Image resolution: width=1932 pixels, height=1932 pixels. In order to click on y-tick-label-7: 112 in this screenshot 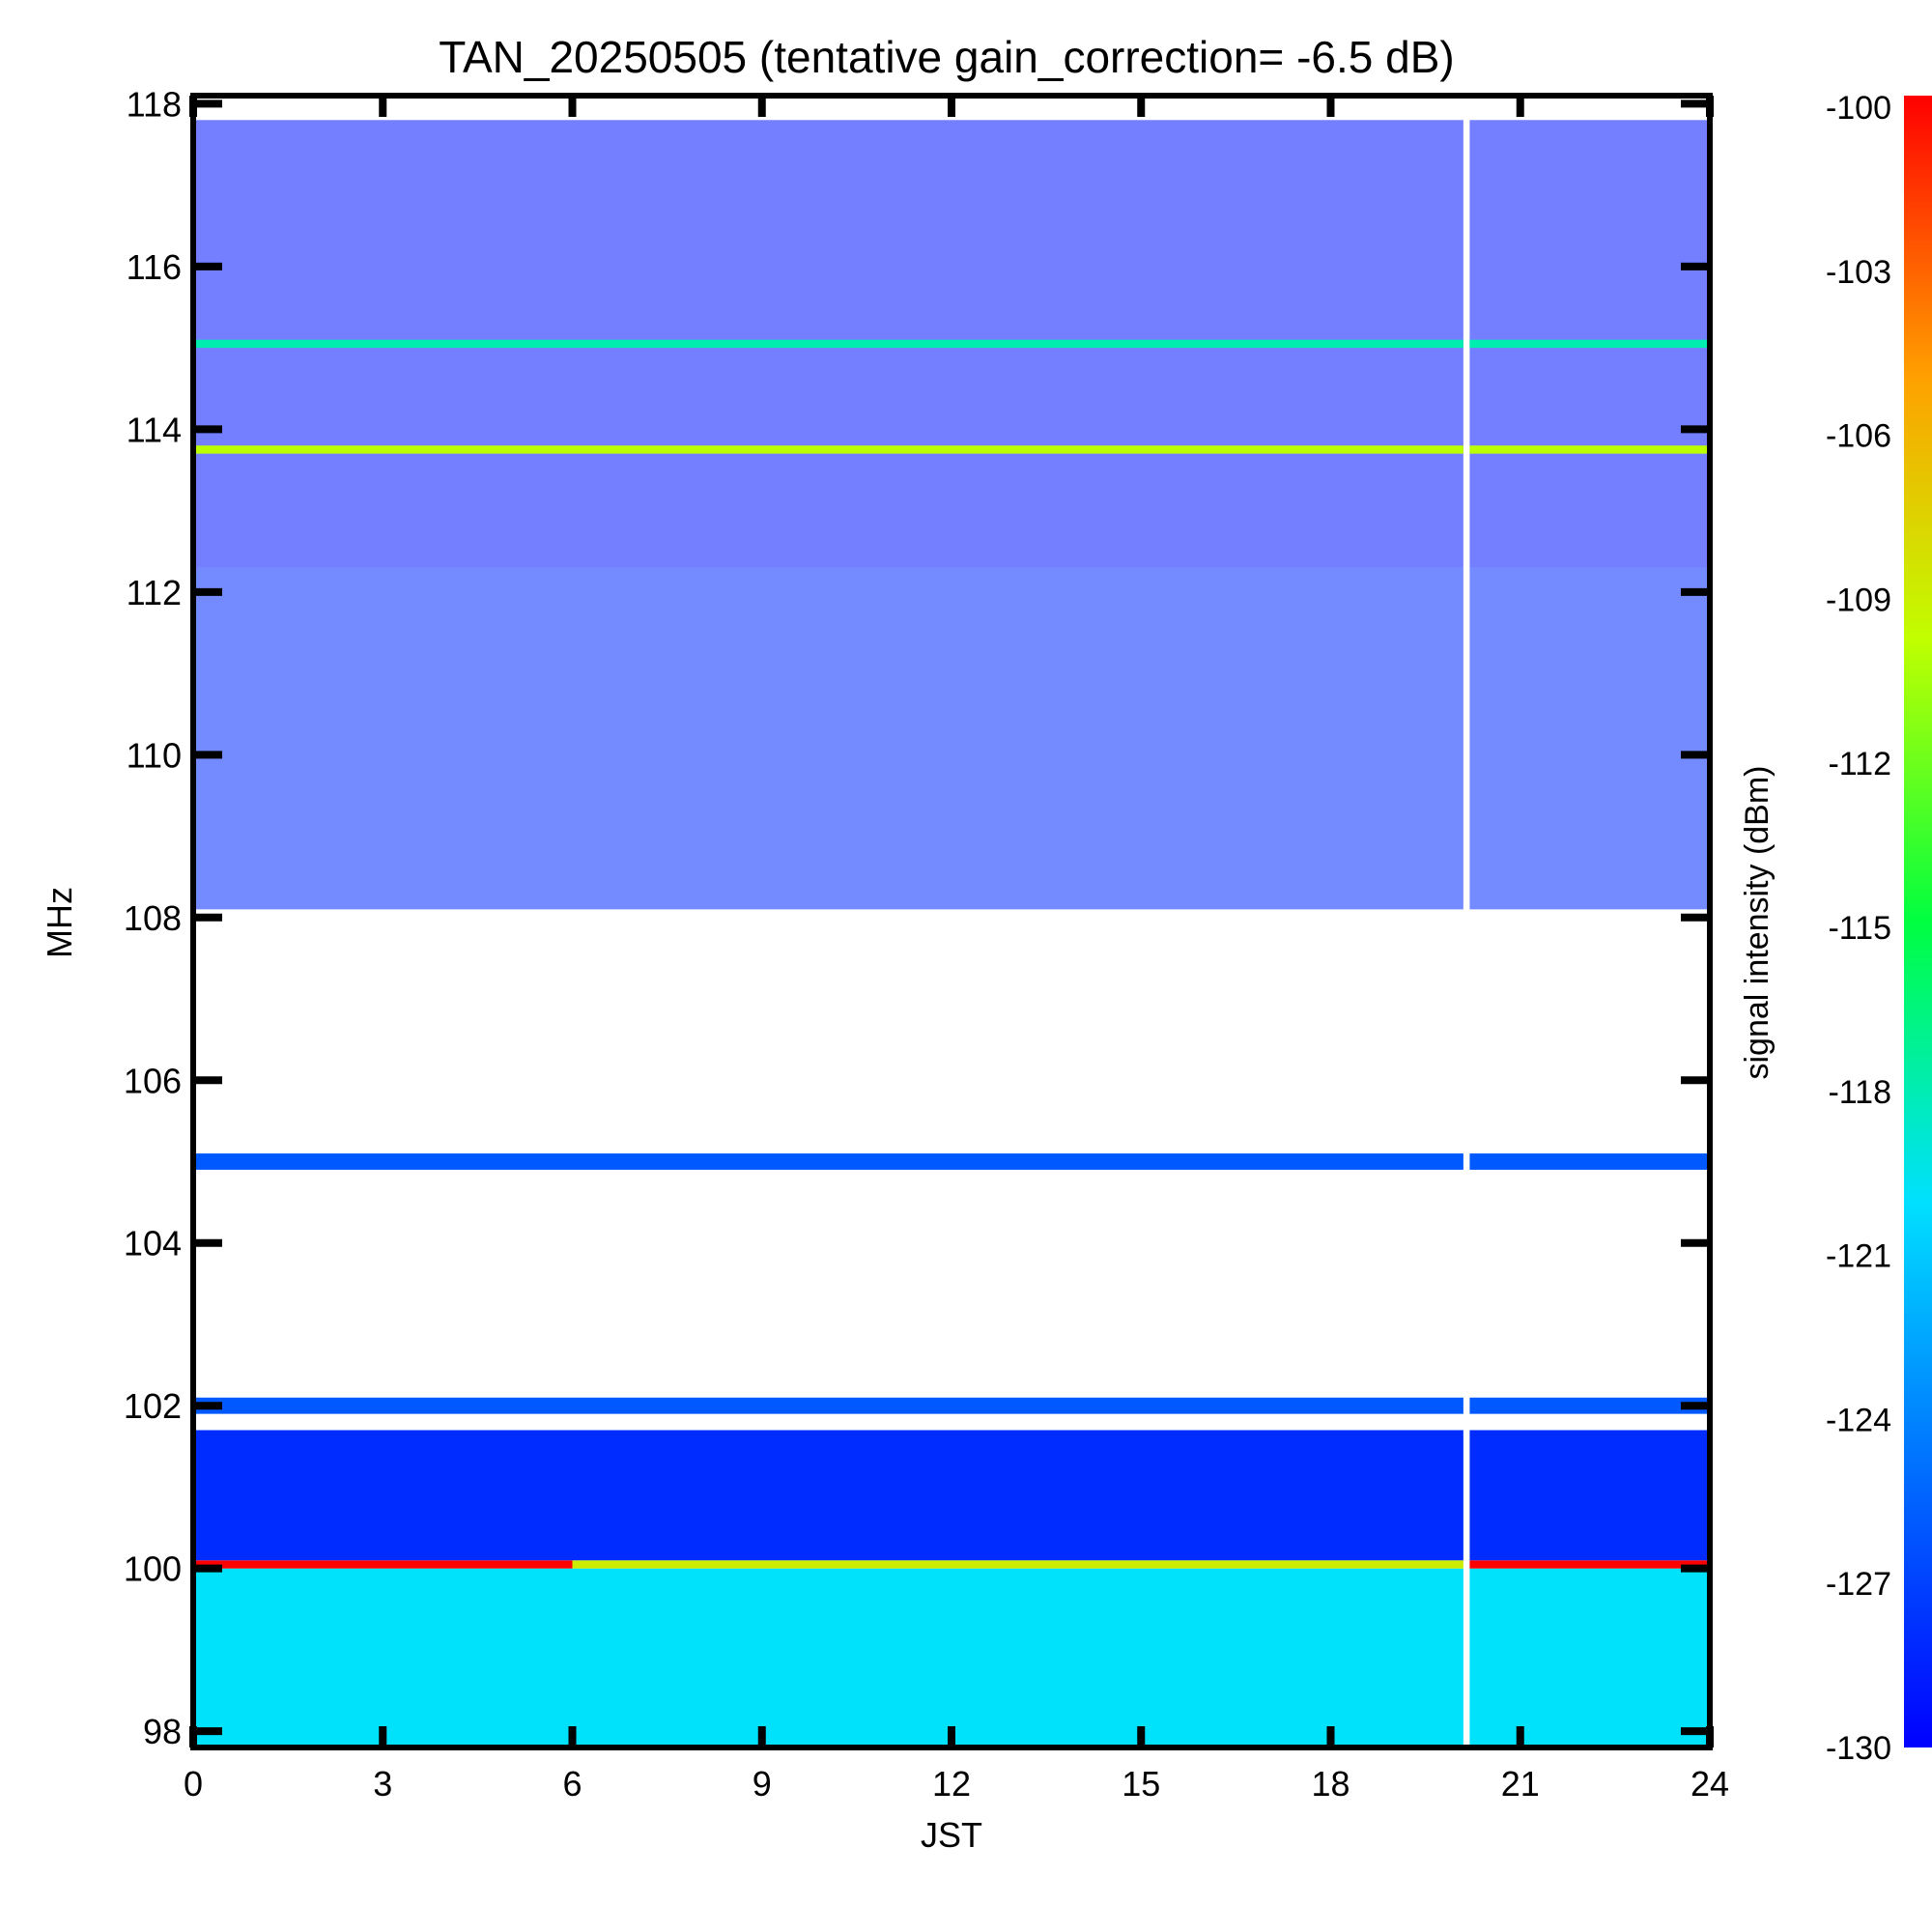, I will do `click(154, 592)`.